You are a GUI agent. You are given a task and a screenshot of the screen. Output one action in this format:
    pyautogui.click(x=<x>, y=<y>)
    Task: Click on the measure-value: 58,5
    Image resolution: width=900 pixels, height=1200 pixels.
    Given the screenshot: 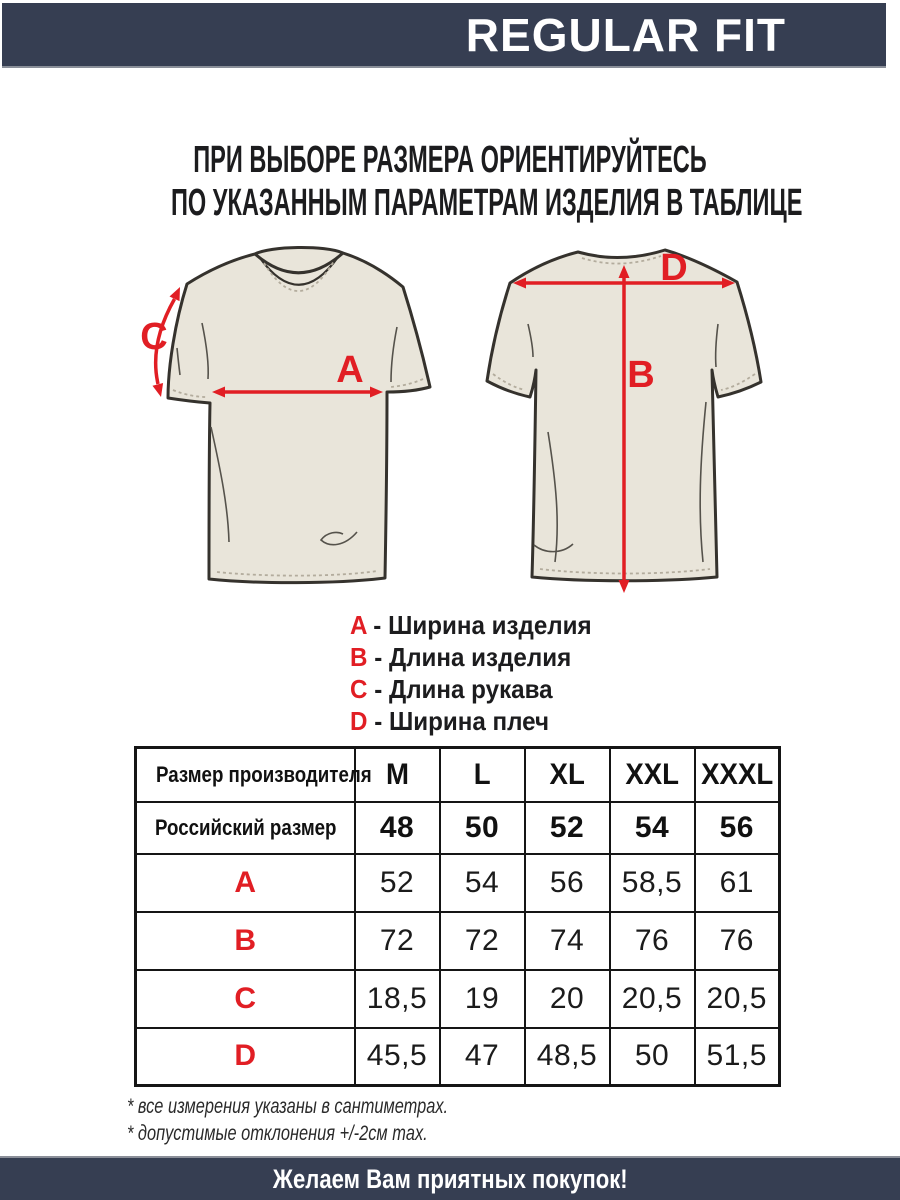 What is the action you would take?
    pyautogui.click(x=652, y=882)
    